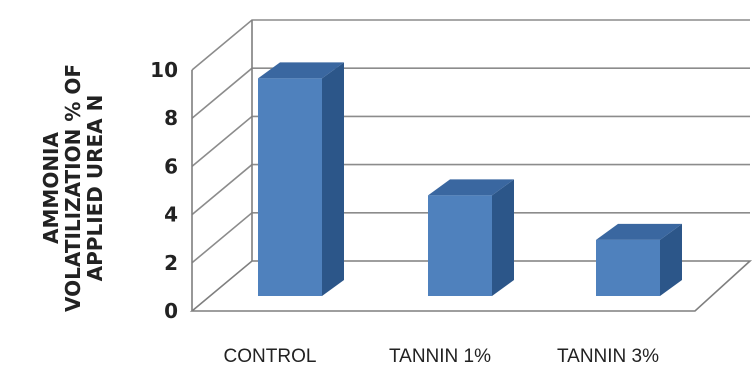 Image resolution: width=754 pixels, height=371 pixels. Describe the element at coordinates (171, 118) in the screenshot. I see `y-tick-label-8: 8` at that location.